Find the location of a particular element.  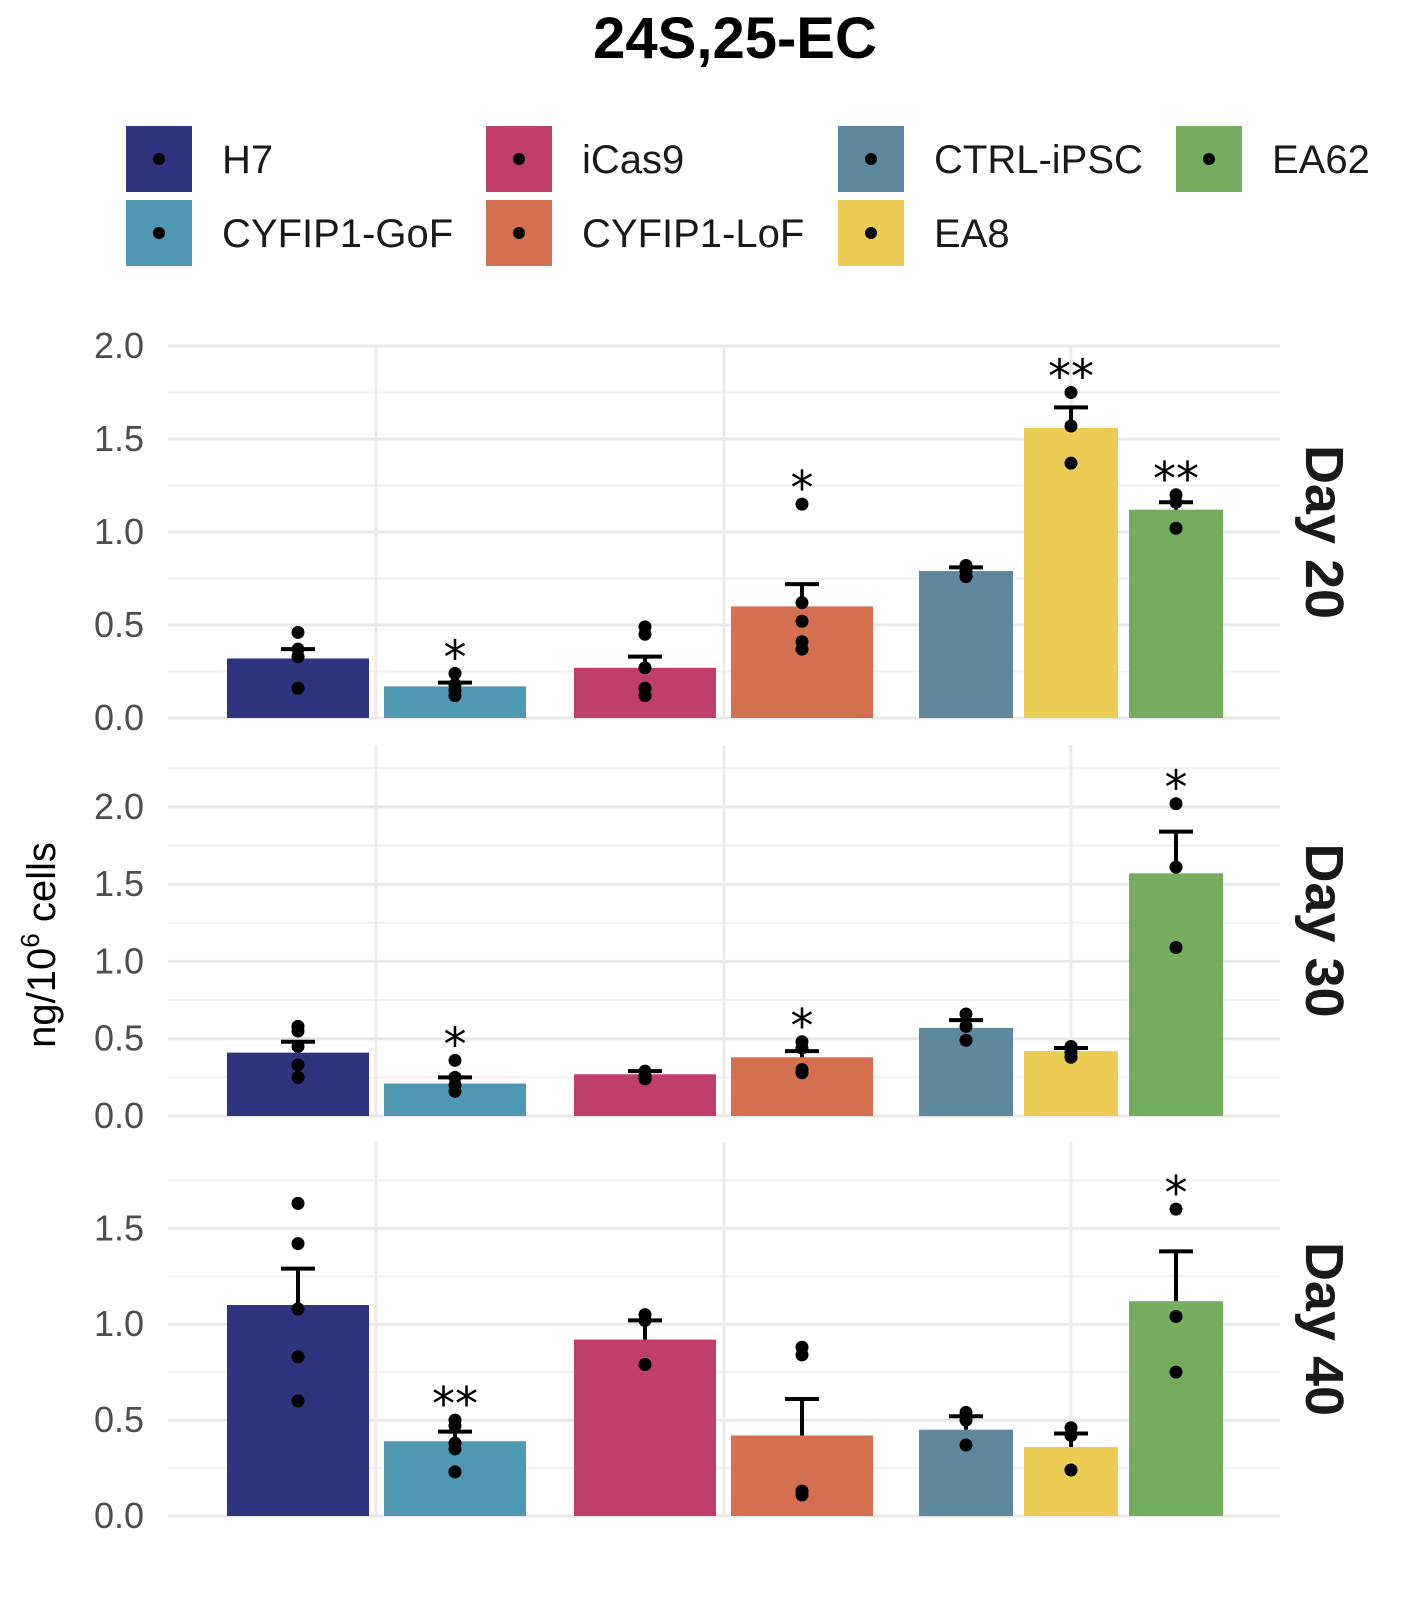

panel-strip-label: Day 20 is located at coordinates (1324, 532).